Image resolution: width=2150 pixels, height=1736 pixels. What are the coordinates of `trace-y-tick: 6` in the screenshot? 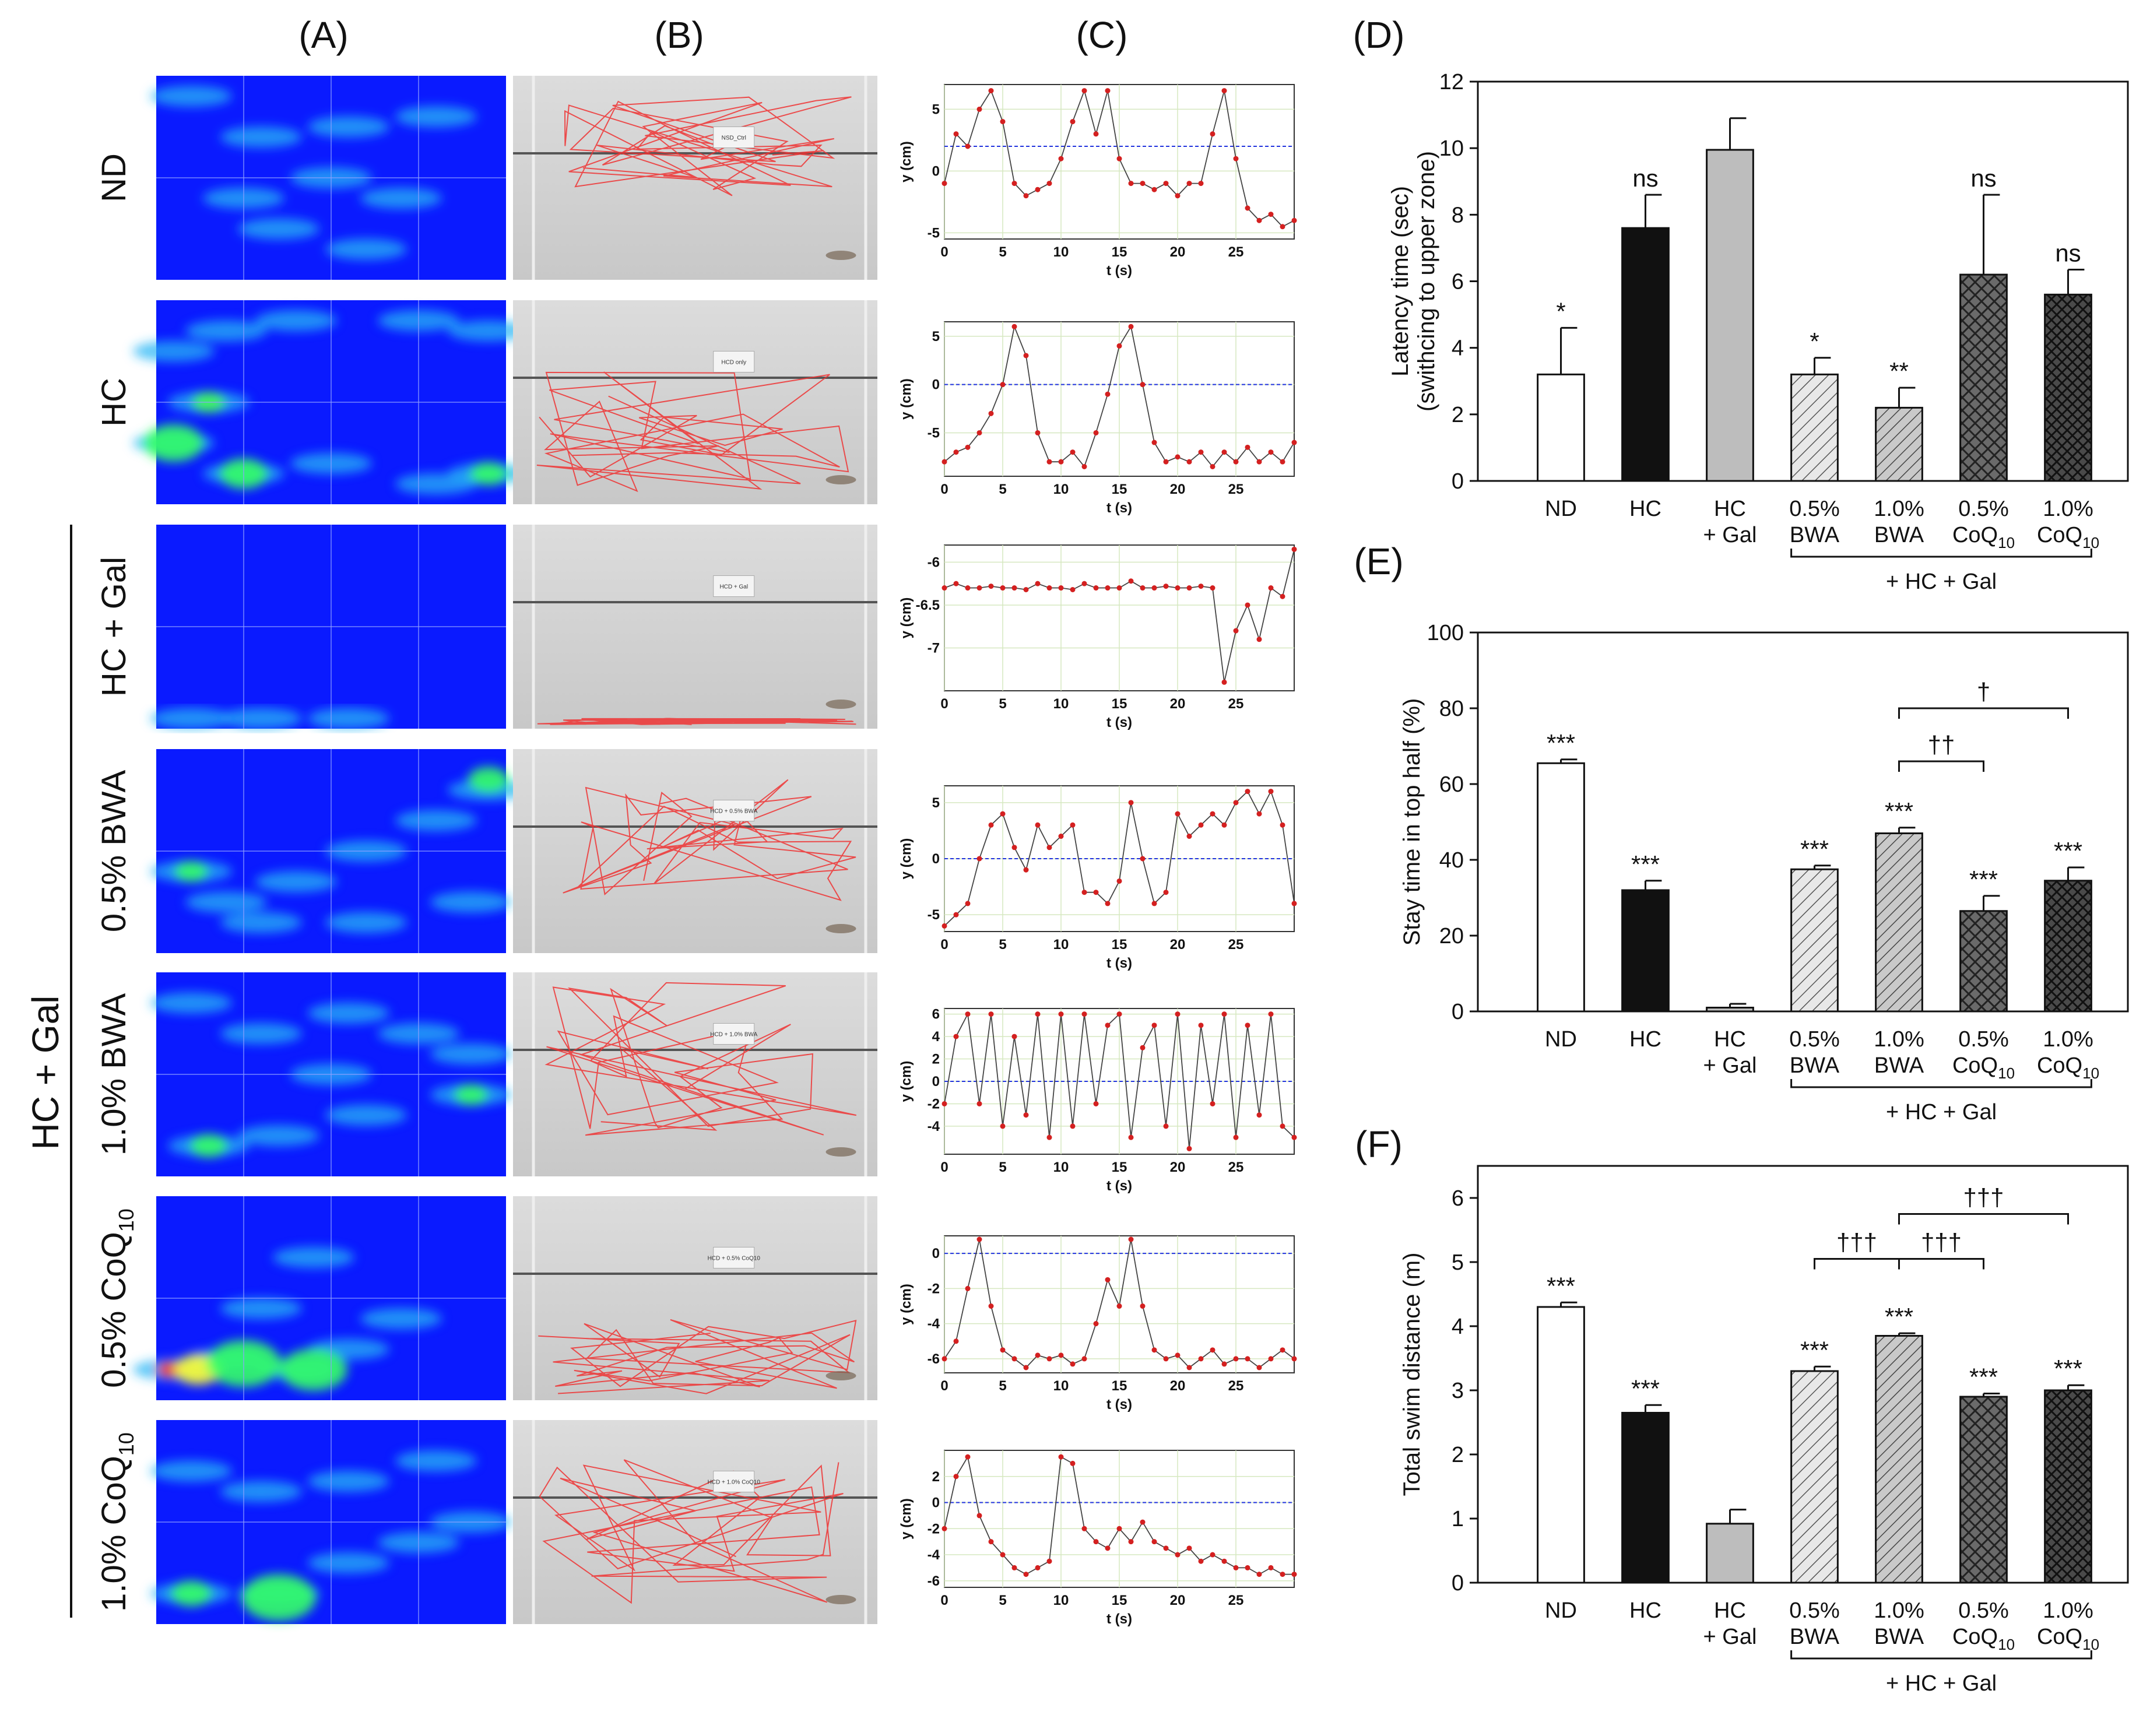 It's located at (936, 1015).